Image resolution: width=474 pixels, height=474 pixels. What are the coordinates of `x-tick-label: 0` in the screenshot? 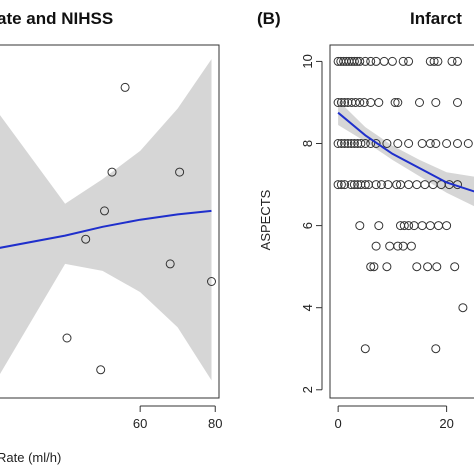 It's located at (338, 423).